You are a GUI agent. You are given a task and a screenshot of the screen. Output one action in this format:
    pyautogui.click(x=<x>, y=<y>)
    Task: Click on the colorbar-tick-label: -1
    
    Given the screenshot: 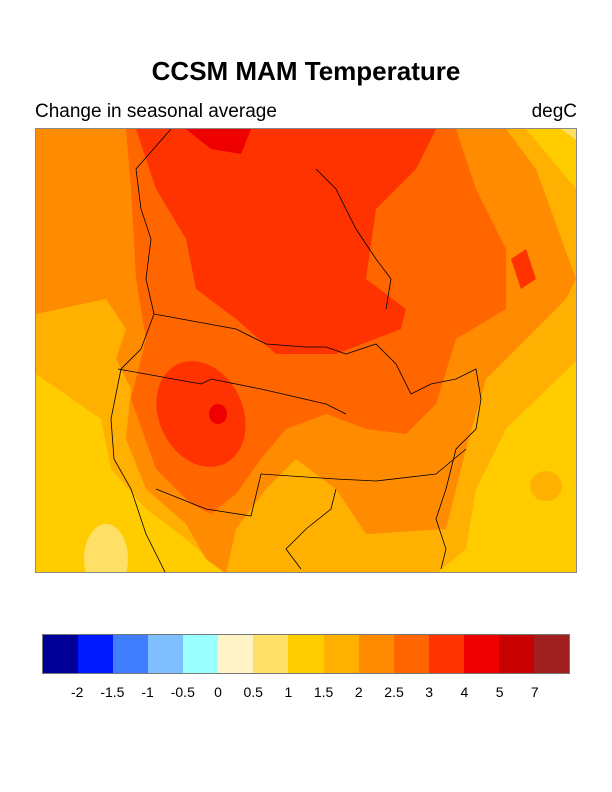 What is the action you would take?
    pyautogui.click(x=147, y=692)
    